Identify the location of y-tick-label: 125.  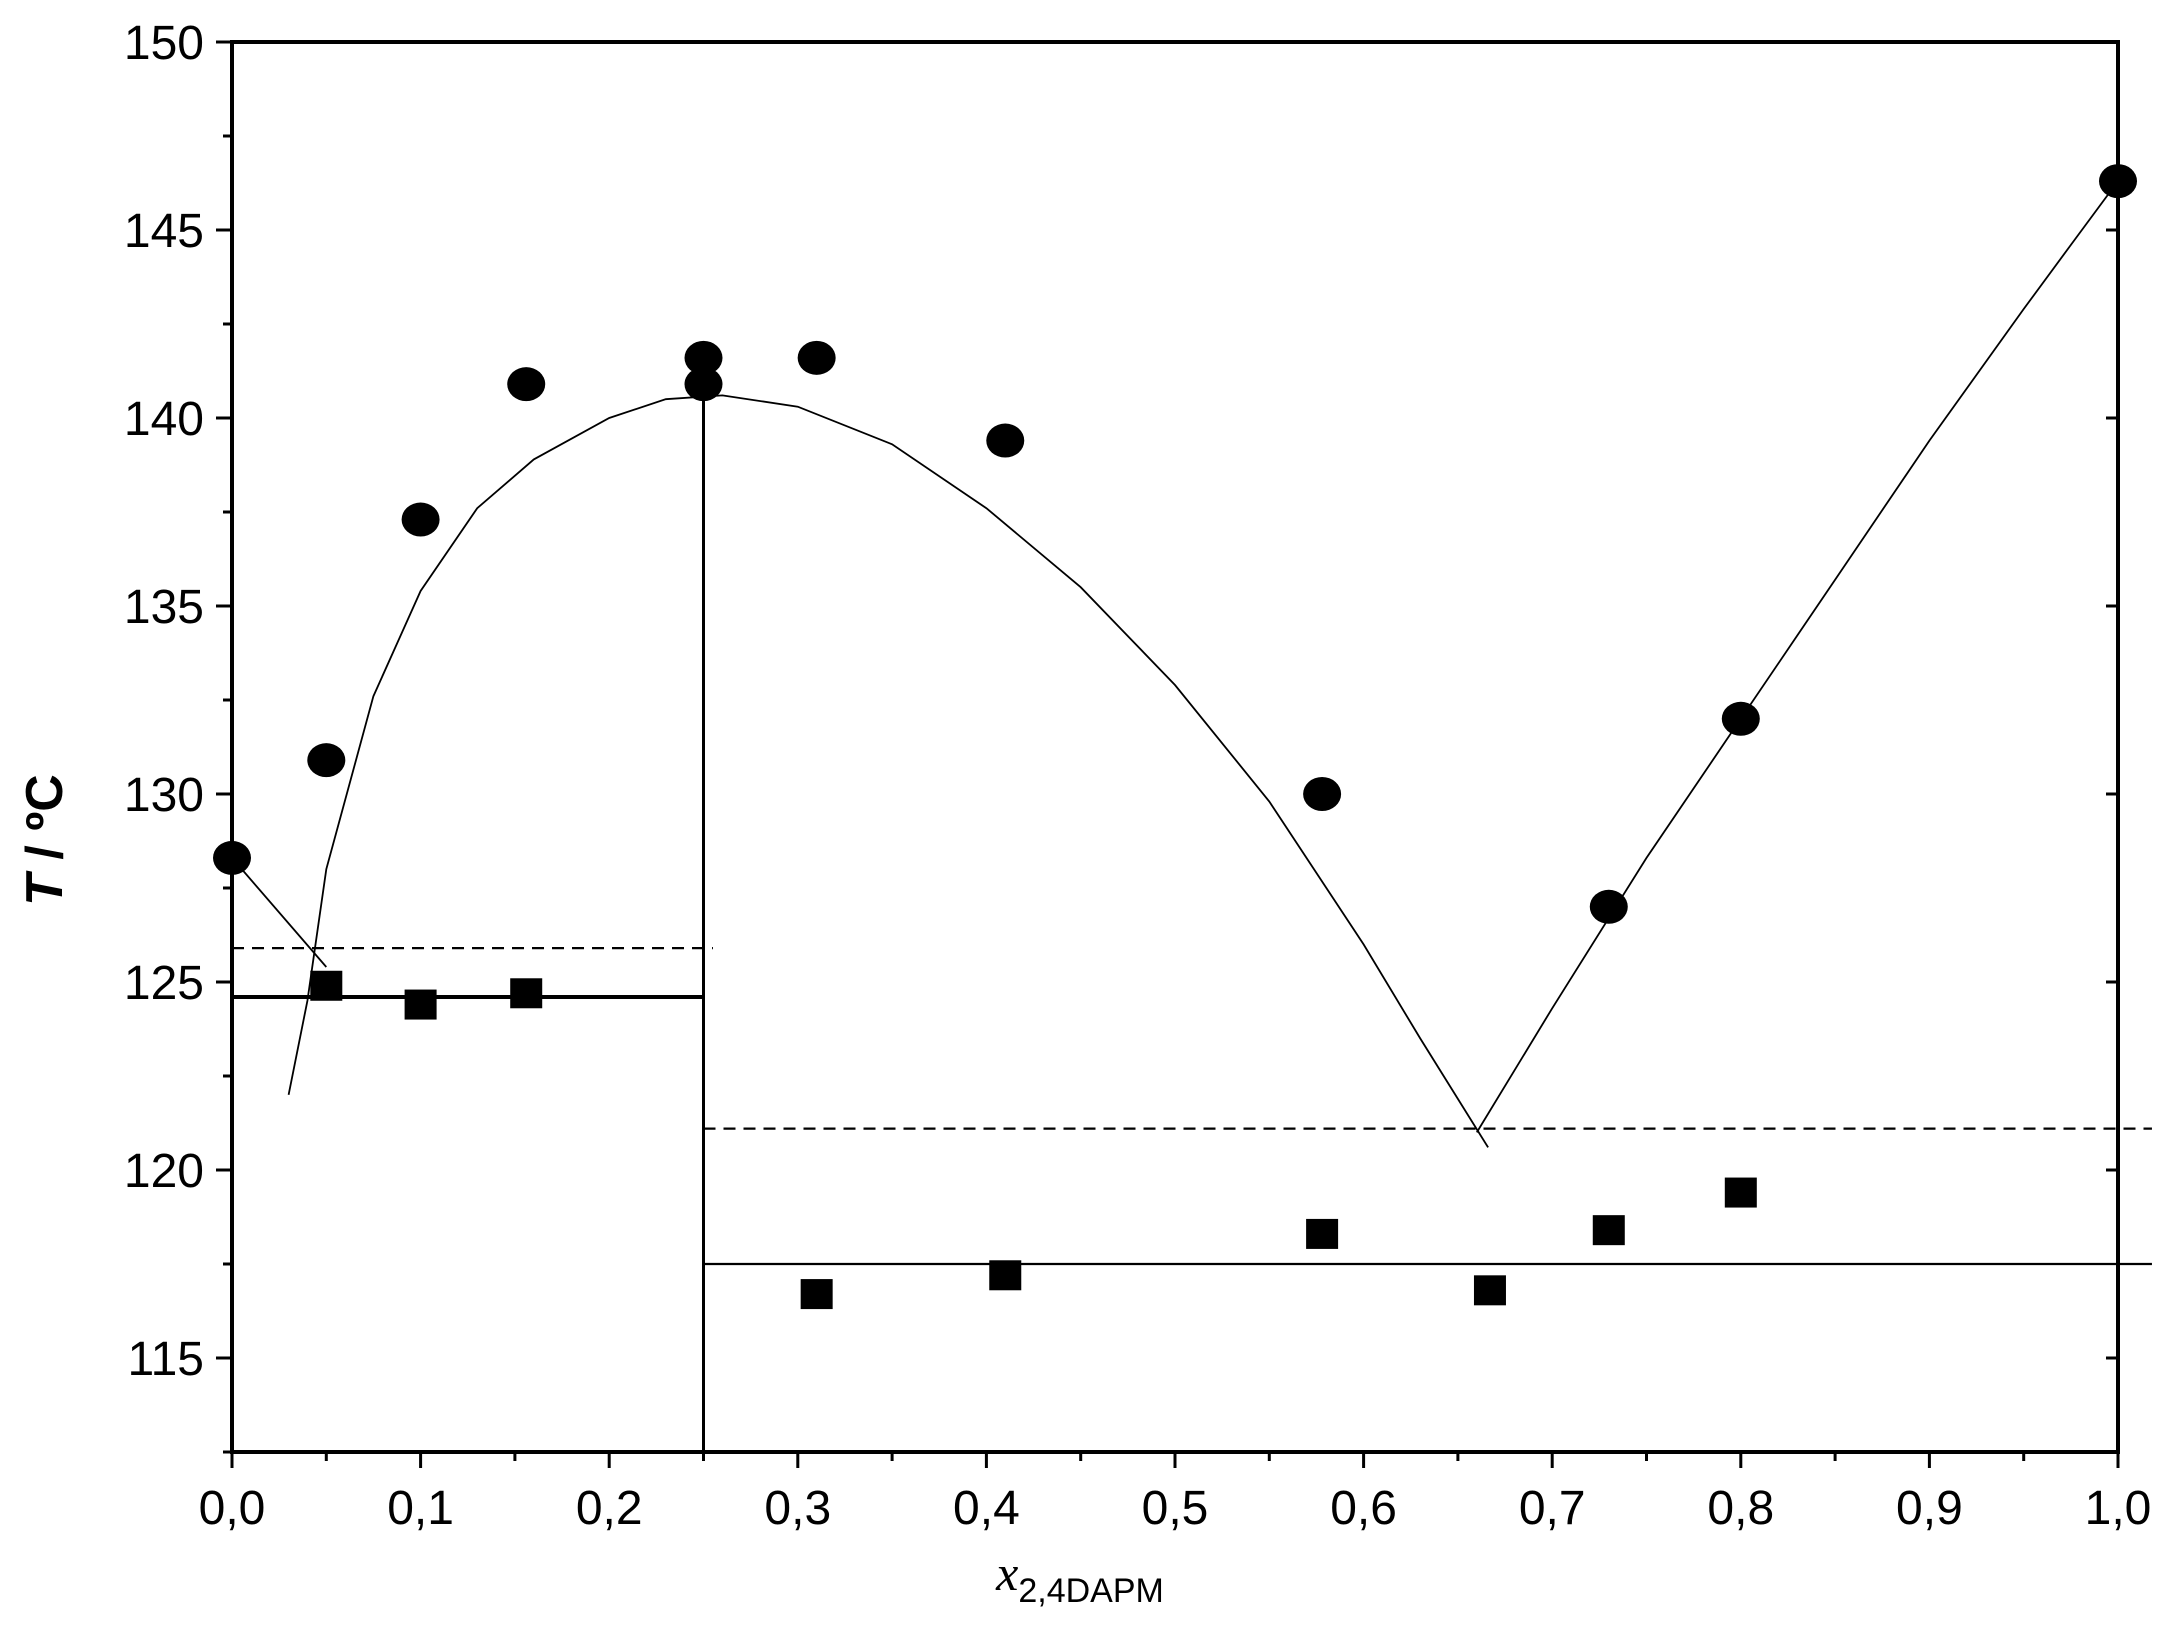
(164, 983).